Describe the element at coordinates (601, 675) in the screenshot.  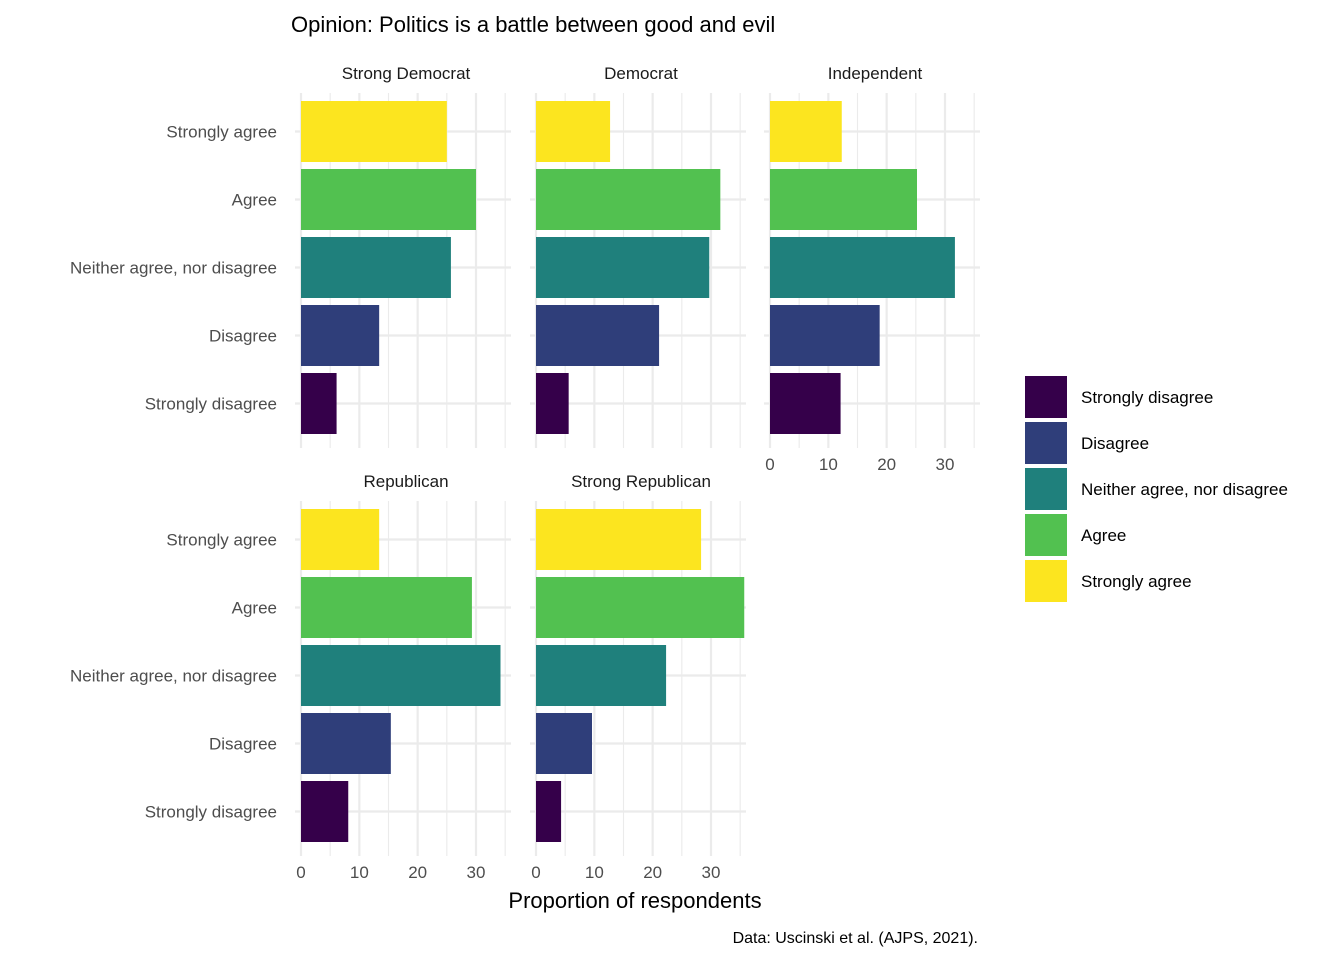
I see `bar-strong-republican-neither-agree-nor-disagree` at that location.